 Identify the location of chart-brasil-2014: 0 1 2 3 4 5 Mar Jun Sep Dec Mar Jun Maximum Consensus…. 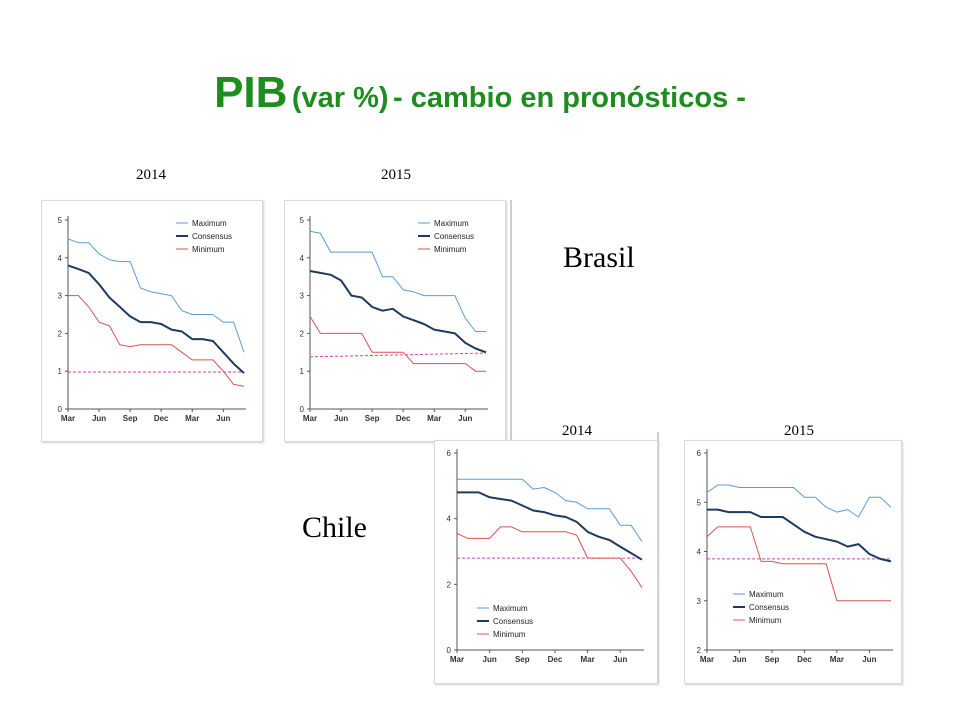
(152, 319).